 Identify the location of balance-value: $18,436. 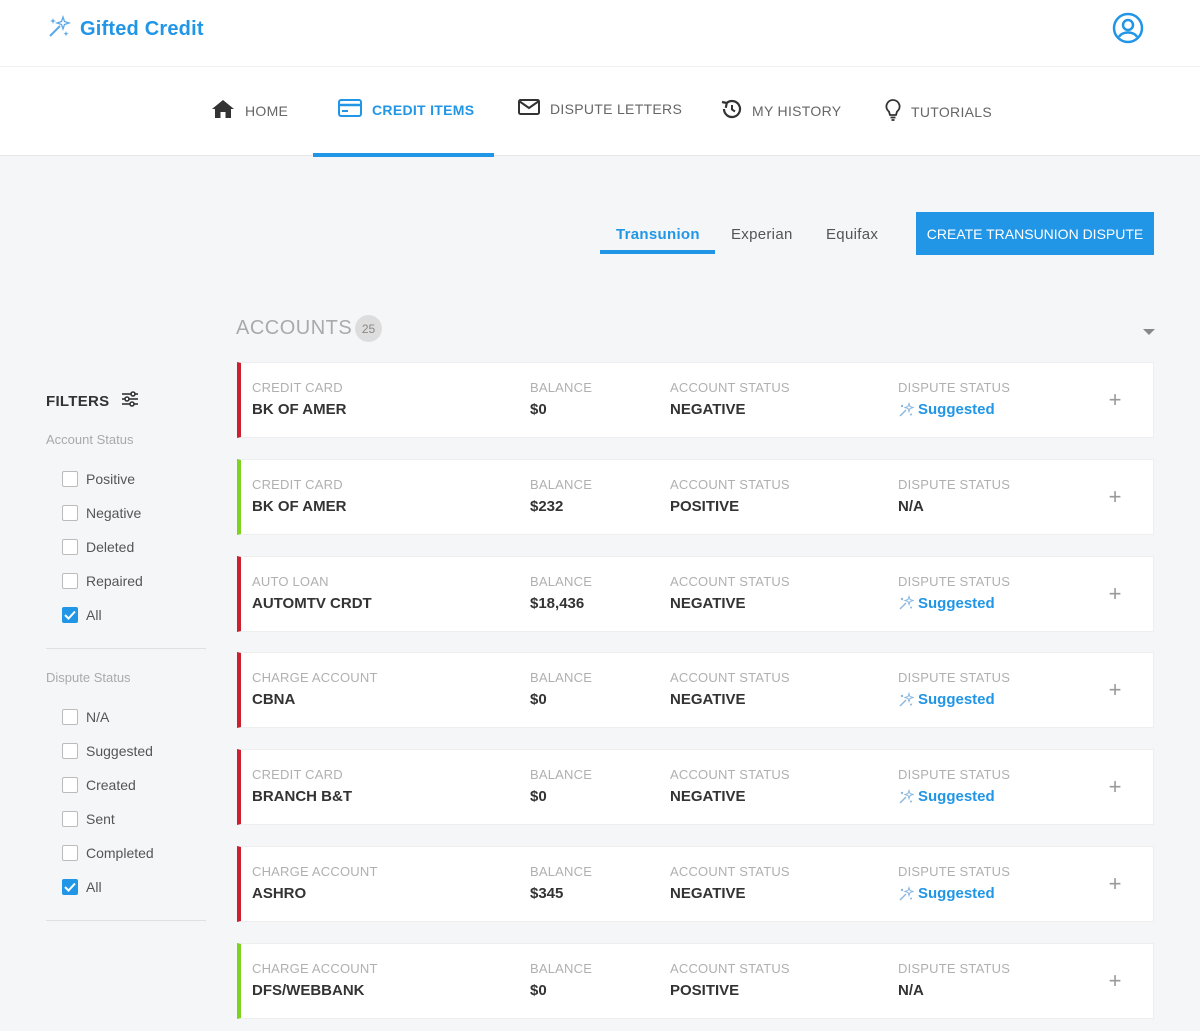
(557, 603).